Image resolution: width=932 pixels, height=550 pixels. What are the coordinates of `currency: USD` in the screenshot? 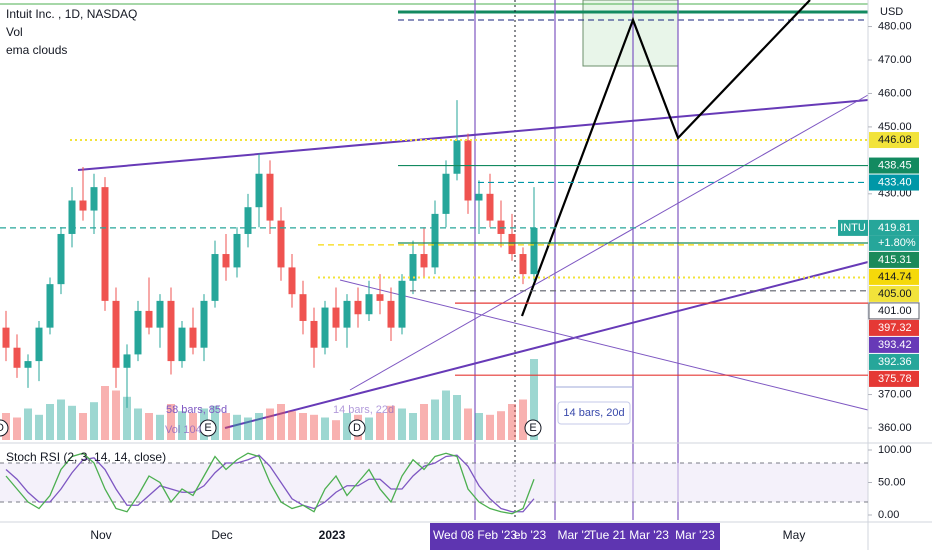 It's located at (891, 12).